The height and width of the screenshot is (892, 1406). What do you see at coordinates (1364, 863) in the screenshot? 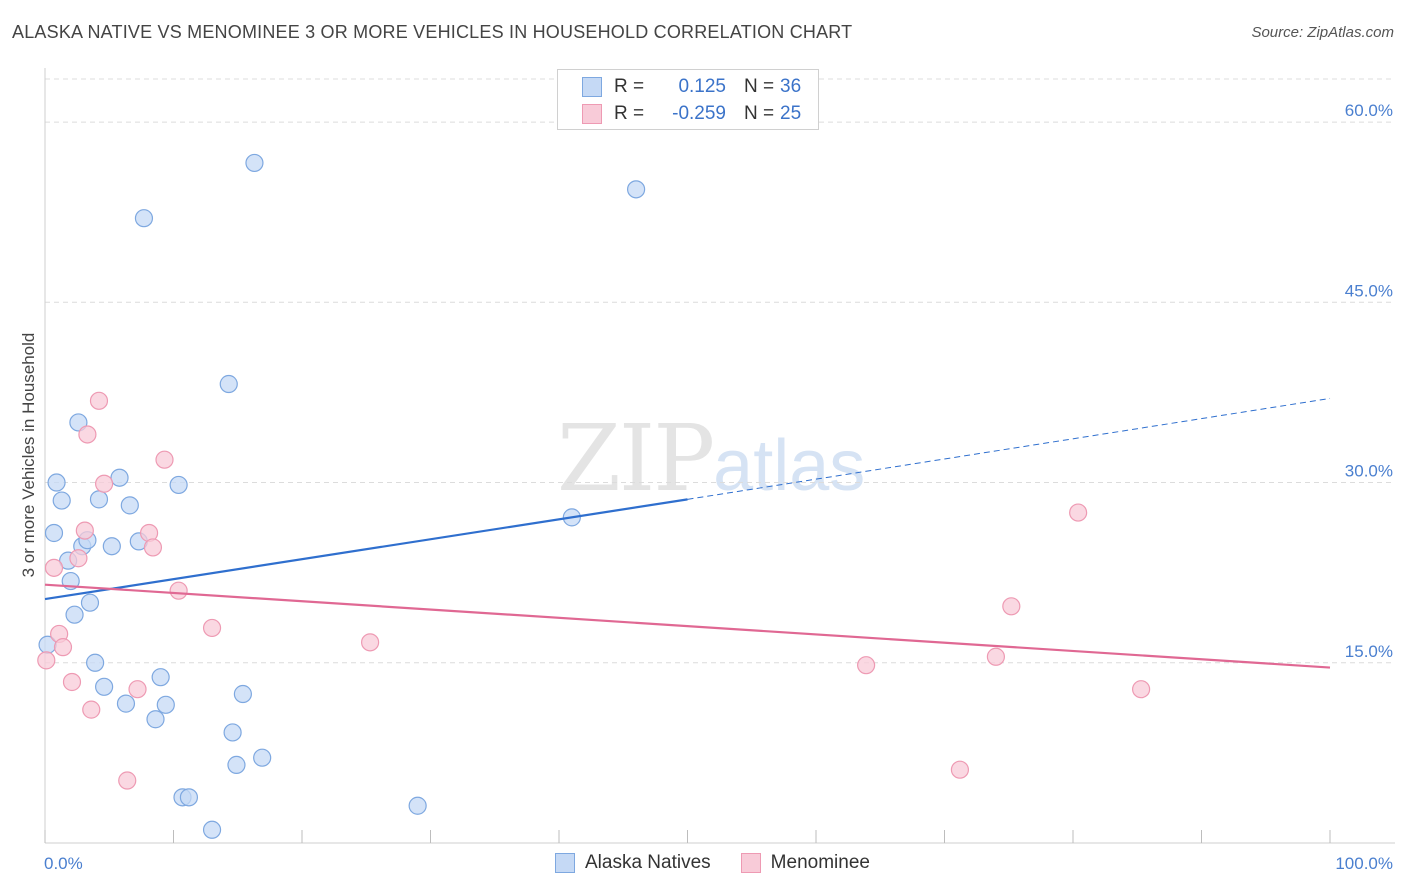
I see `x-tick-label: 100.0%` at bounding box center [1364, 863].